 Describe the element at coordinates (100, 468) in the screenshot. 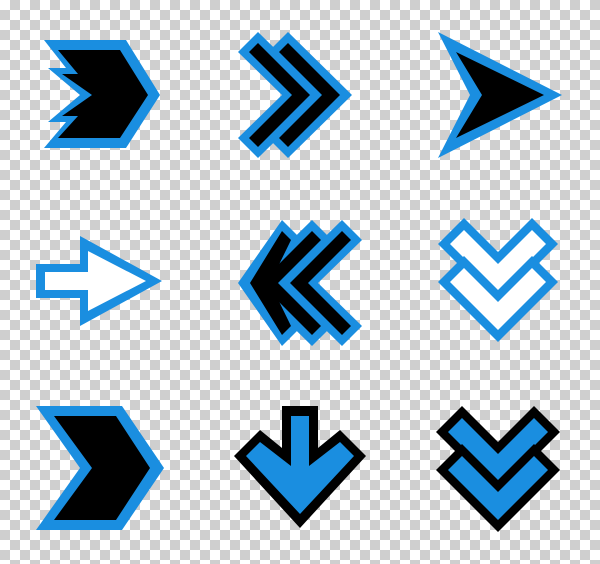

I see `chevron-right-icon` at that location.